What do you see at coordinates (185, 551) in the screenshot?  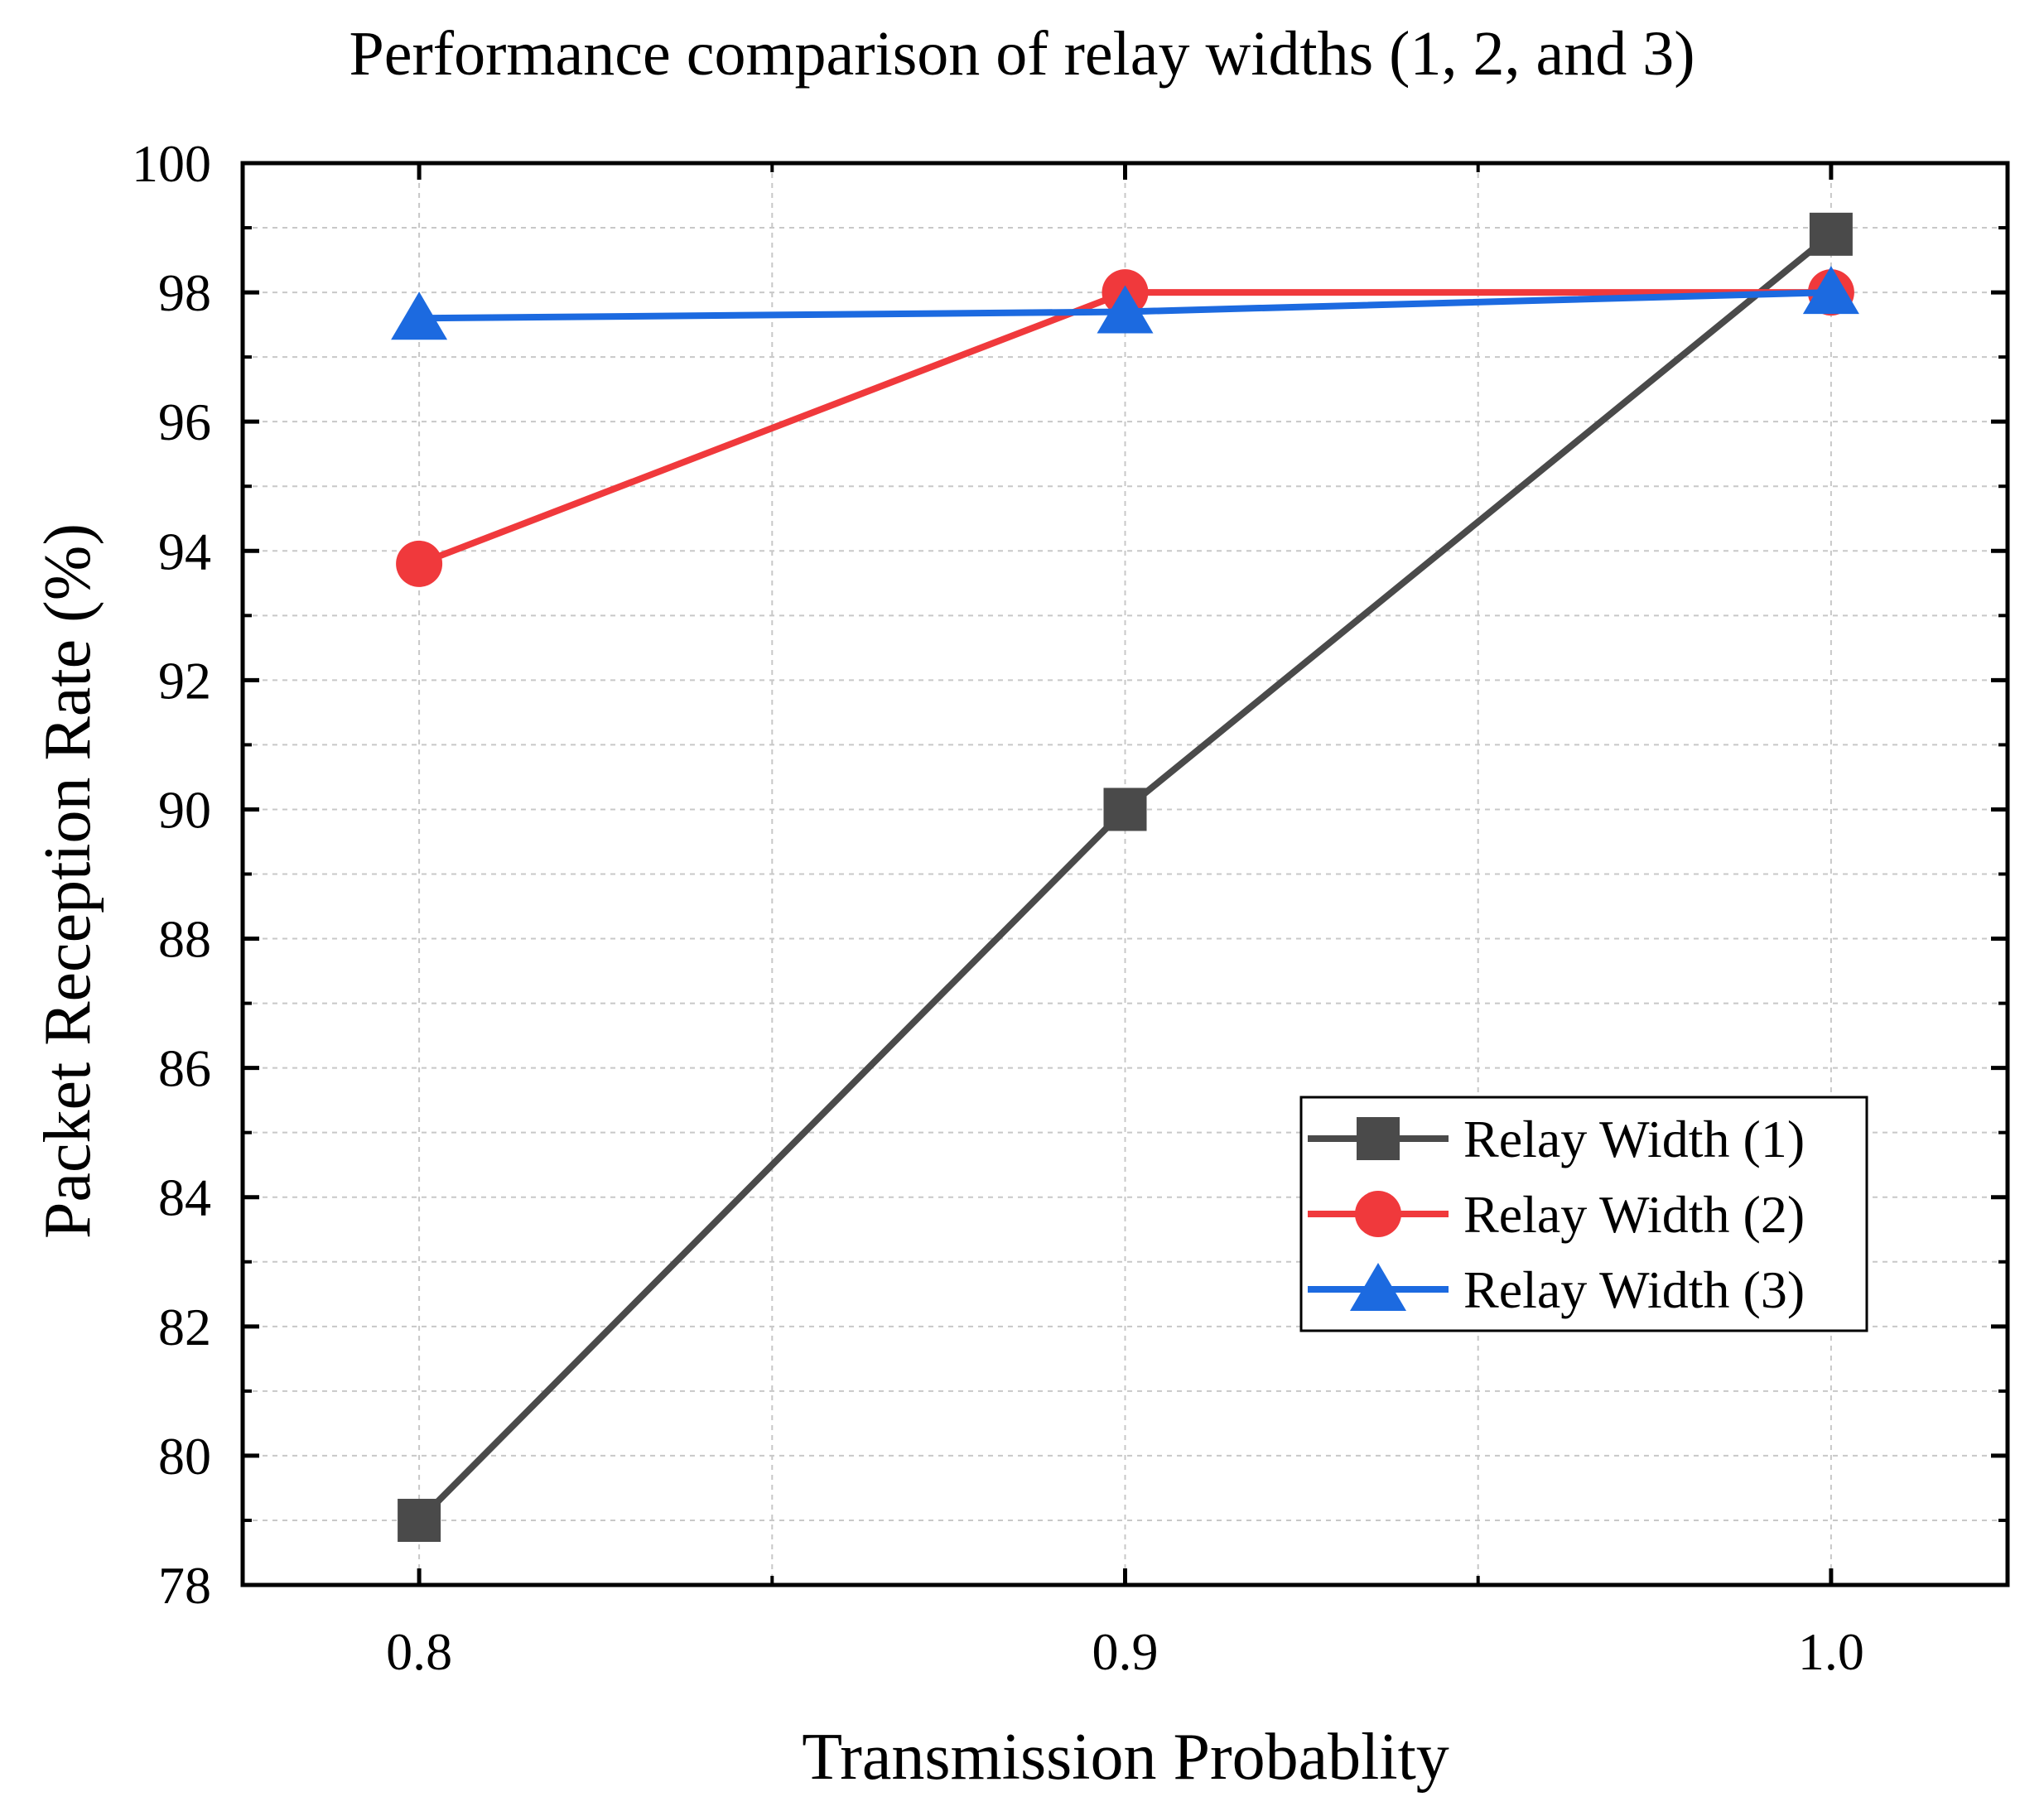 I see `y-tick-label: 94` at bounding box center [185, 551].